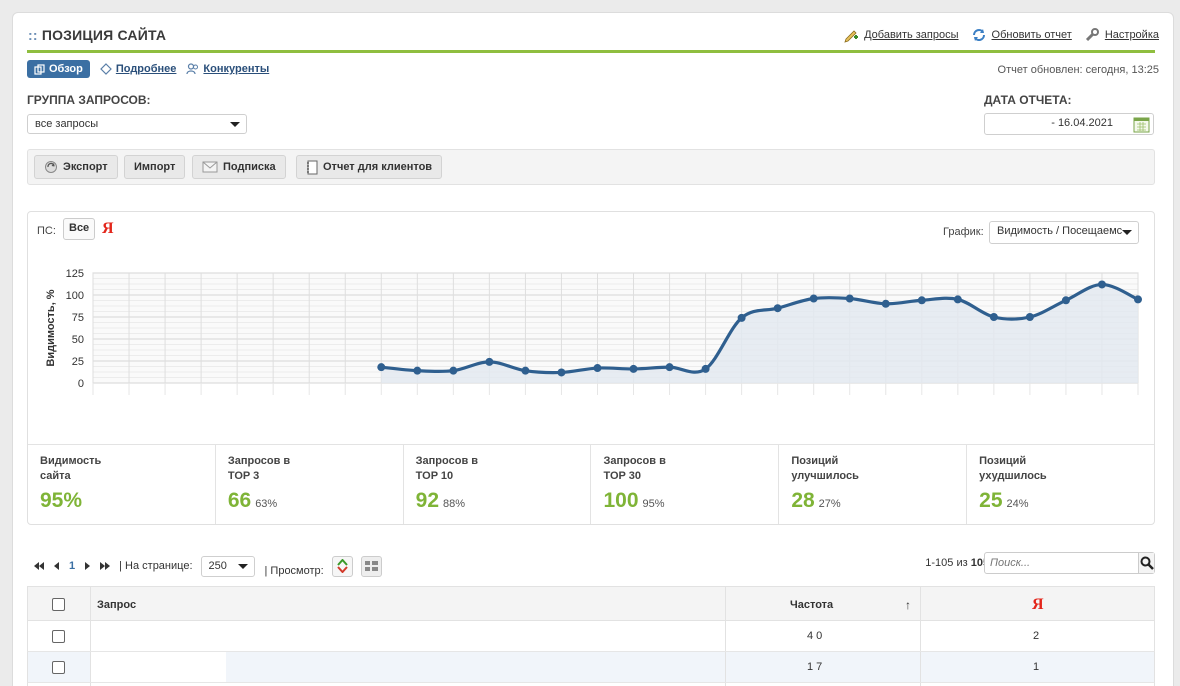  I want to click on table-row, so click(591, 684).